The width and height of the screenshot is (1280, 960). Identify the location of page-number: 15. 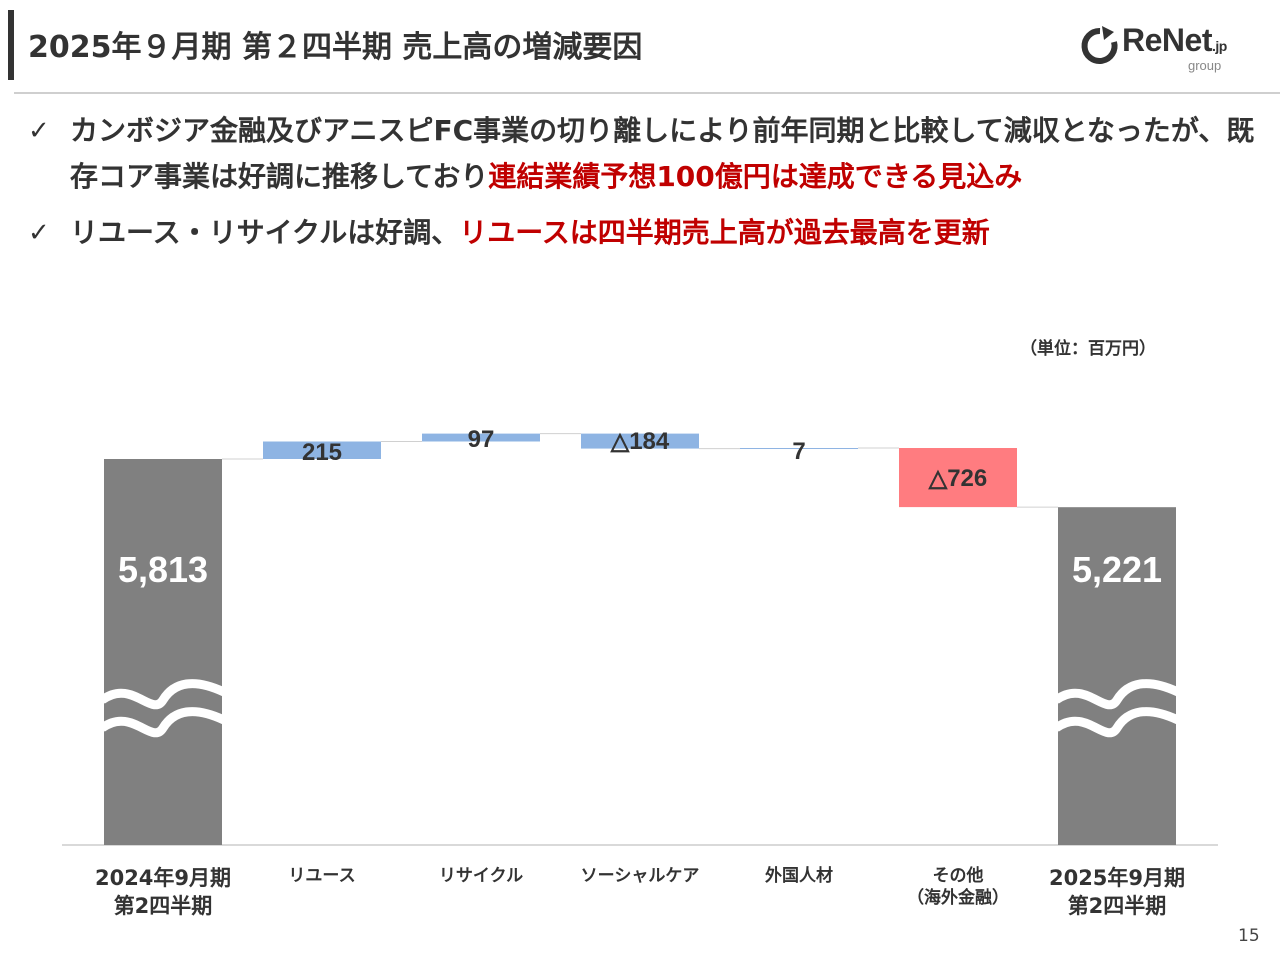
(1249, 936).